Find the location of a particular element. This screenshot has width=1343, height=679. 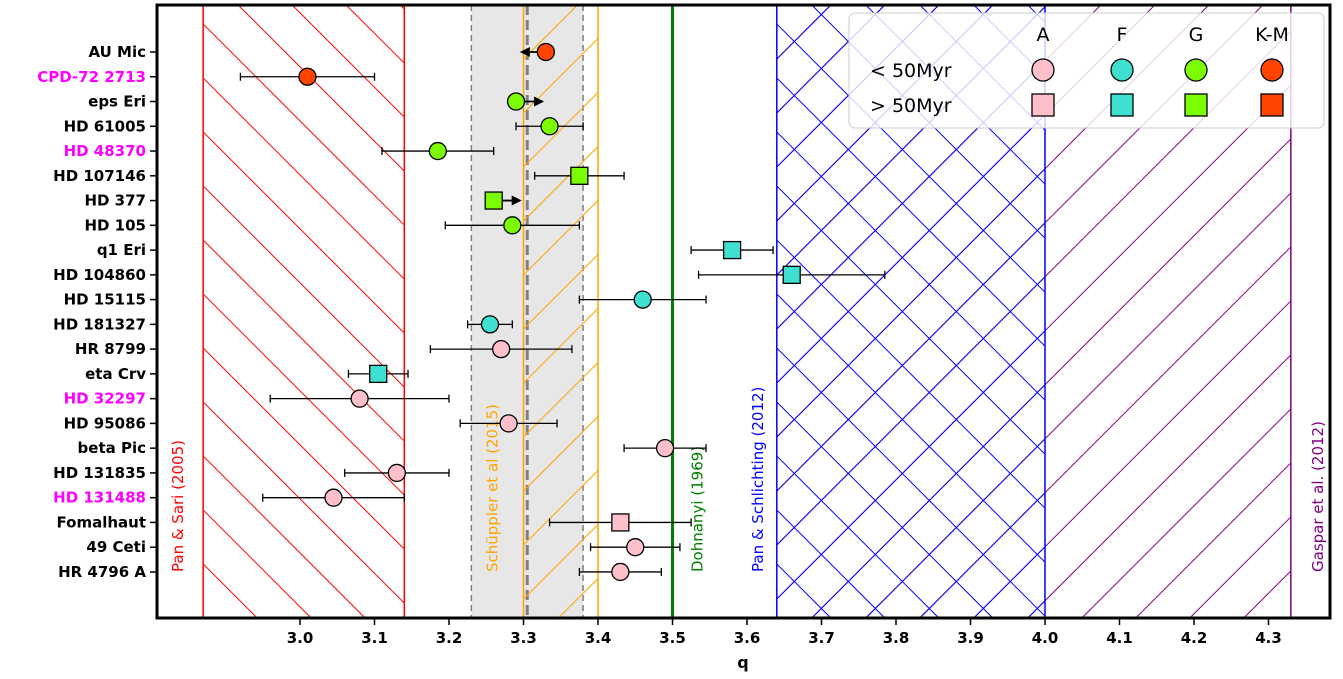

y-tick-label: eta Crv is located at coordinates (115, 374).